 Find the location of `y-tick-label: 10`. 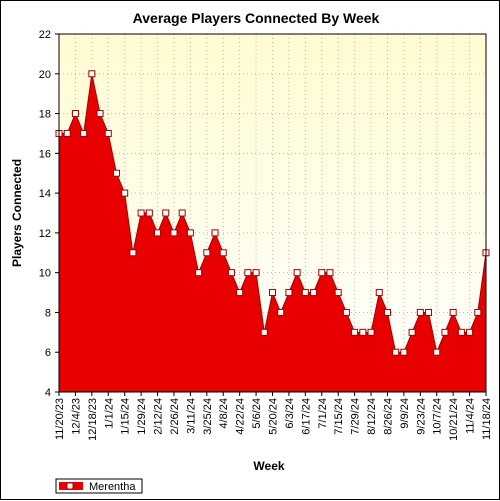

y-tick-label: 10 is located at coordinates (45, 274).